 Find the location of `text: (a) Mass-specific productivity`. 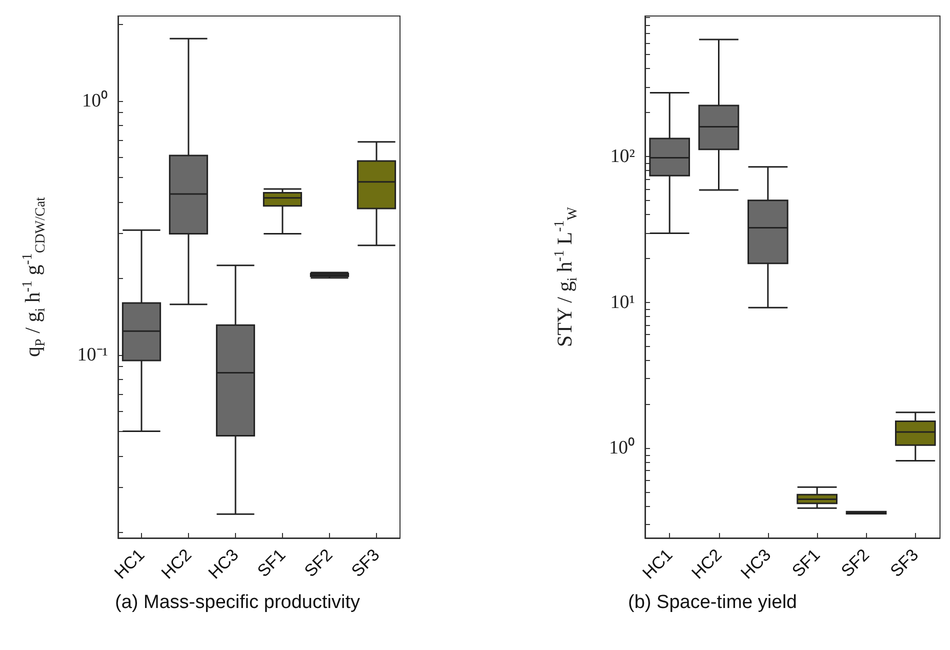

text: (a) Mass-specific productivity is located at coordinates (237, 602).